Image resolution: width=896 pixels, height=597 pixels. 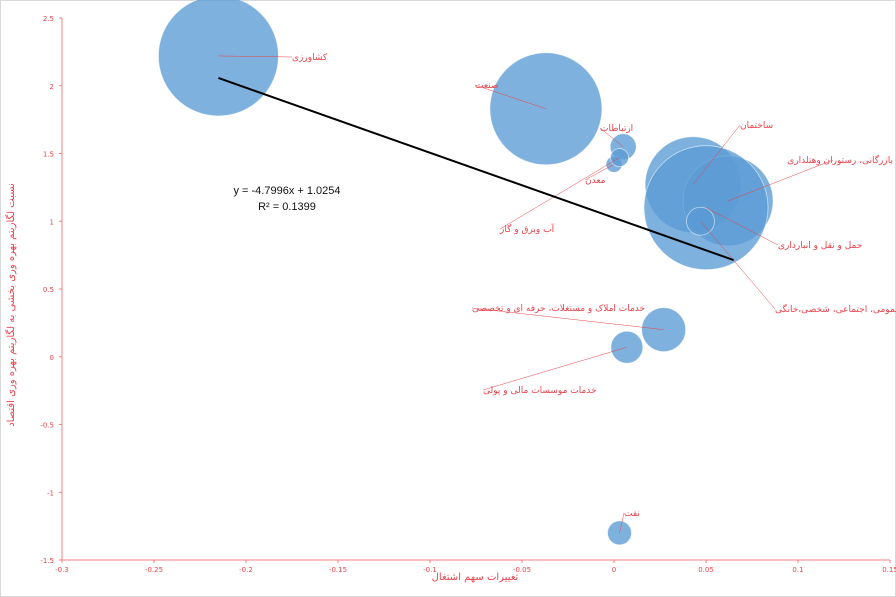 What do you see at coordinates (154, 570) in the screenshot?
I see `x-tick-label: -0.25` at bounding box center [154, 570].